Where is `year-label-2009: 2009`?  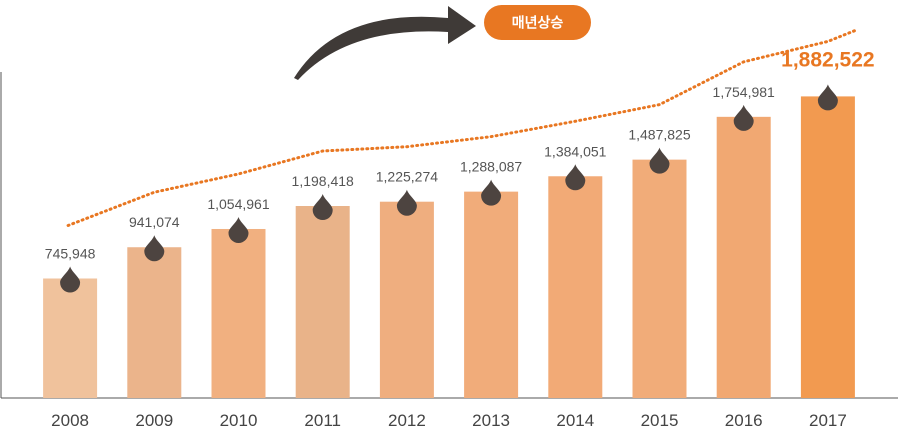 year-label-2009: 2009 is located at coordinates (154, 420).